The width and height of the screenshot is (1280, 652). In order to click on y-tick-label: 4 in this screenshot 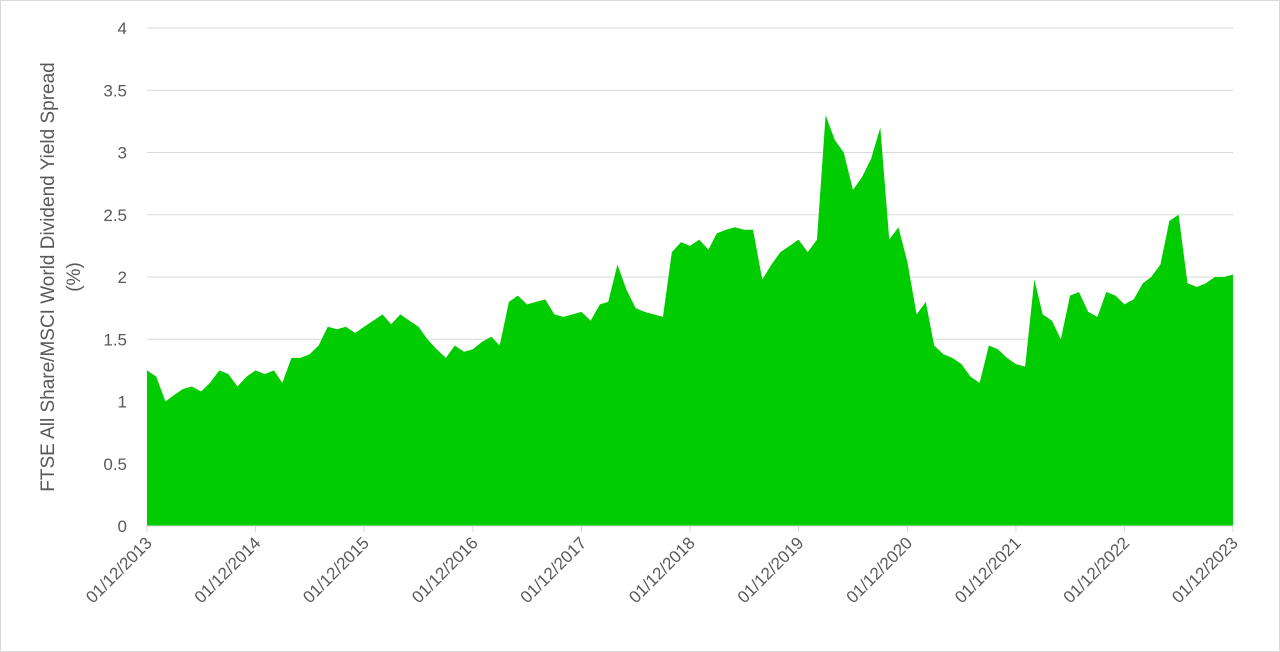, I will do `click(122, 28)`.